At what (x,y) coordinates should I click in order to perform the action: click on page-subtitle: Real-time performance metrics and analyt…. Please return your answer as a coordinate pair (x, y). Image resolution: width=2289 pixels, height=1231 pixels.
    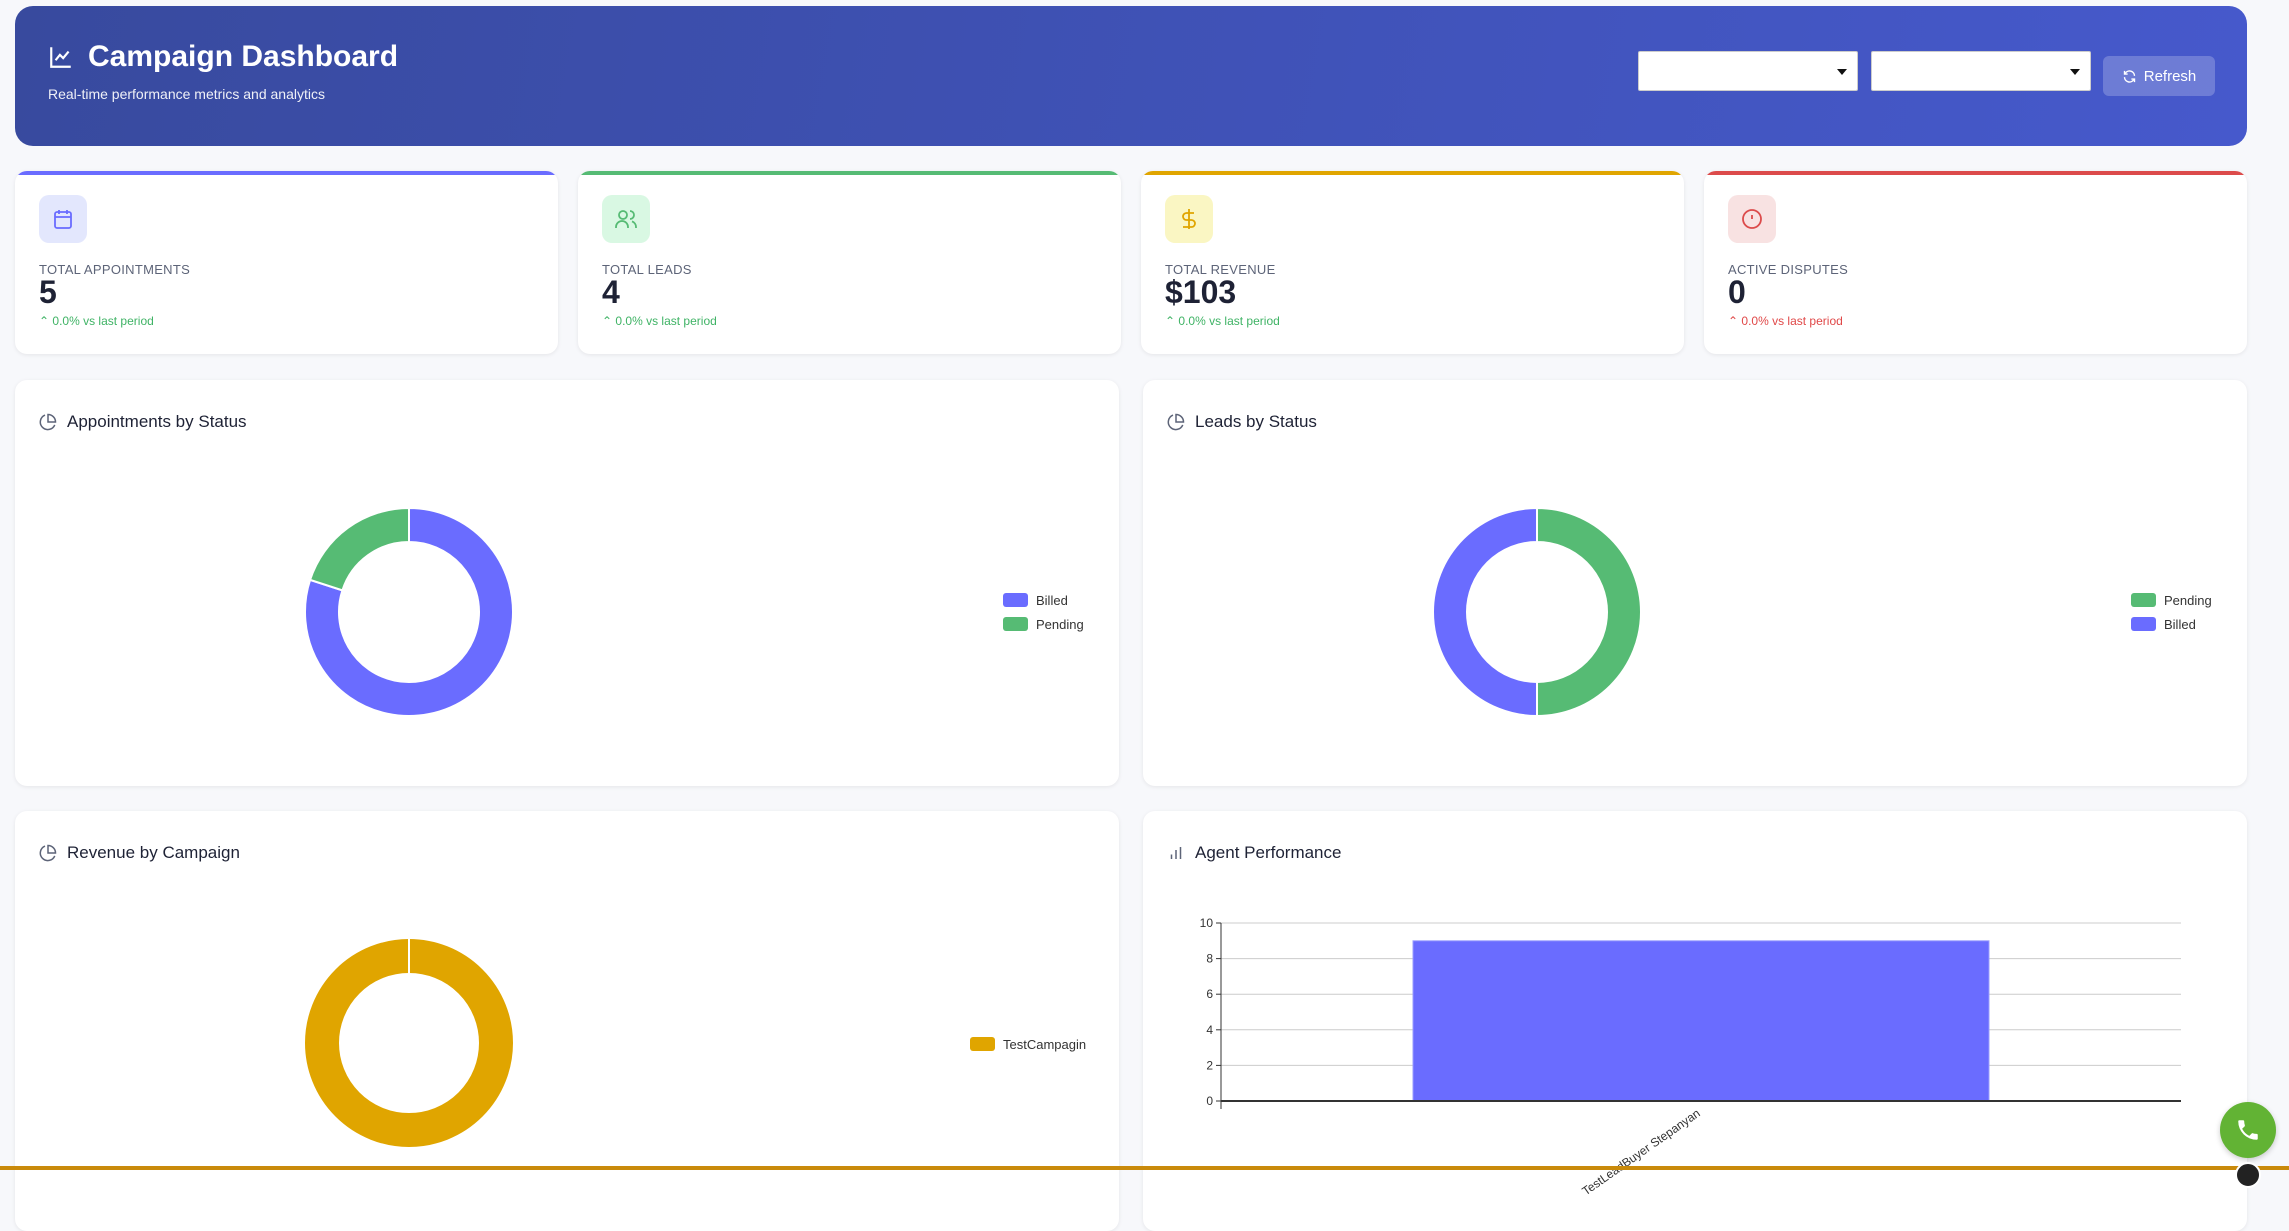
    Looking at the image, I should click on (186, 94).